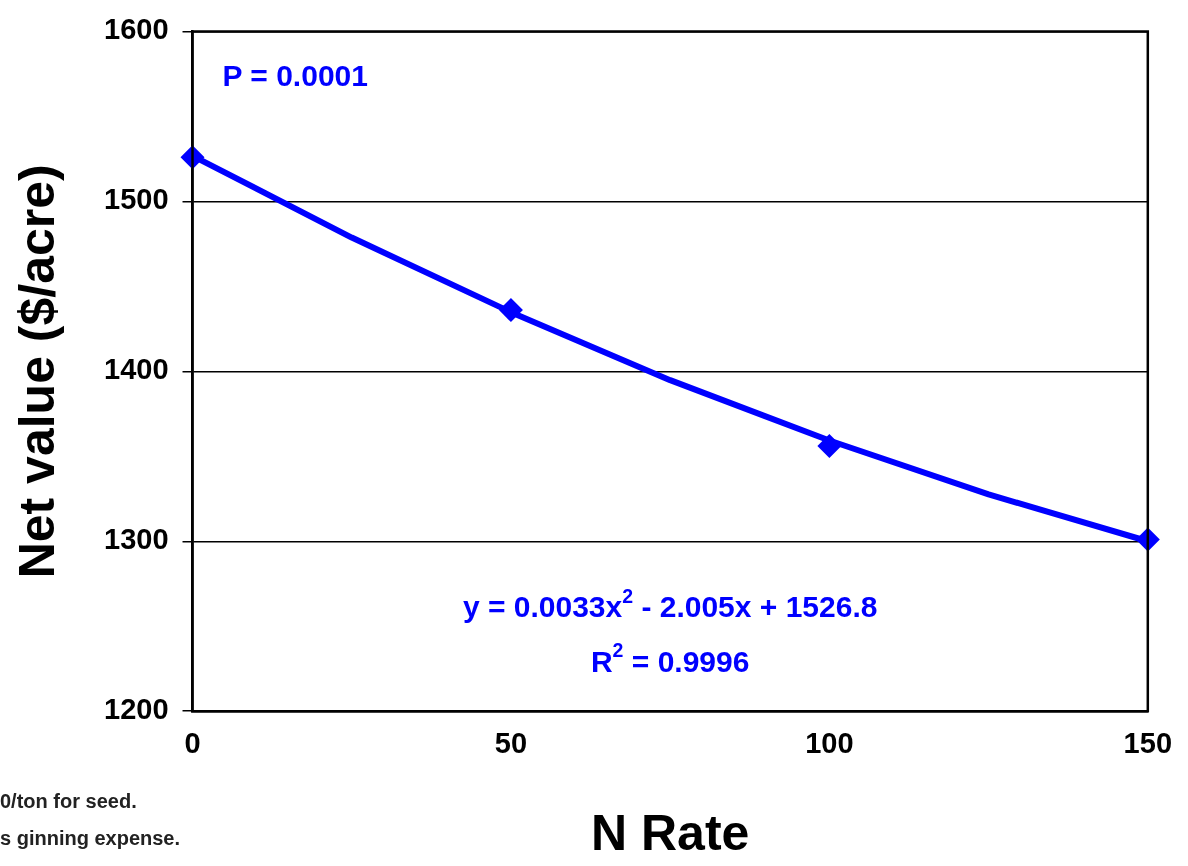 The height and width of the screenshot is (866, 1188). What do you see at coordinates (68, 800) in the screenshot?
I see `text: 0/ton for seed.` at bounding box center [68, 800].